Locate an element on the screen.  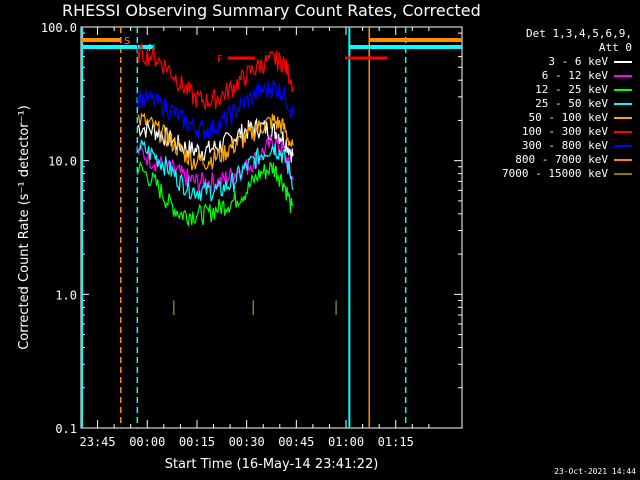
legend-entry: 7000 - 15000 keV is located at coordinates (567, 174).